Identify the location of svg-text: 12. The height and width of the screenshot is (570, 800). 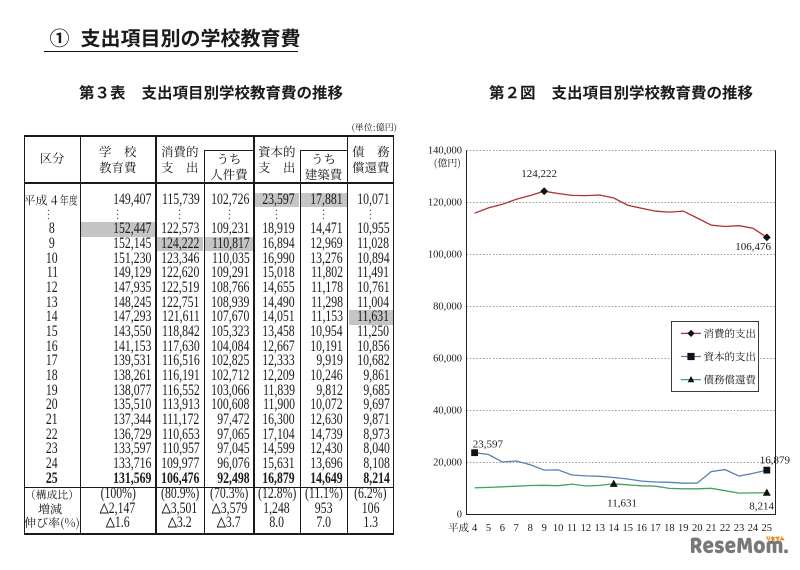
(586, 528).